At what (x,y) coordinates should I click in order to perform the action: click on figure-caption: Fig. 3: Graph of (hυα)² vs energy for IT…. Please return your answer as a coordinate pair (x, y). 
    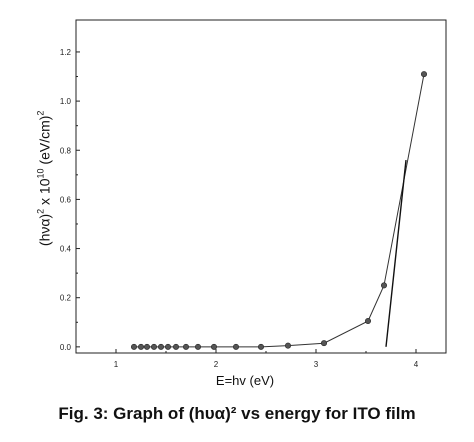
    Looking at the image, I should click on (237, 413).